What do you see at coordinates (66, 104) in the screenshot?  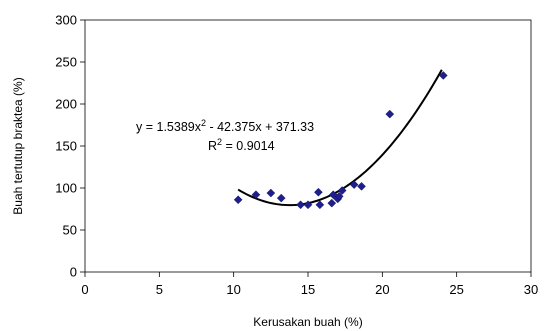 I see `y-tick-label: 200` at bounding box center [66, 104].